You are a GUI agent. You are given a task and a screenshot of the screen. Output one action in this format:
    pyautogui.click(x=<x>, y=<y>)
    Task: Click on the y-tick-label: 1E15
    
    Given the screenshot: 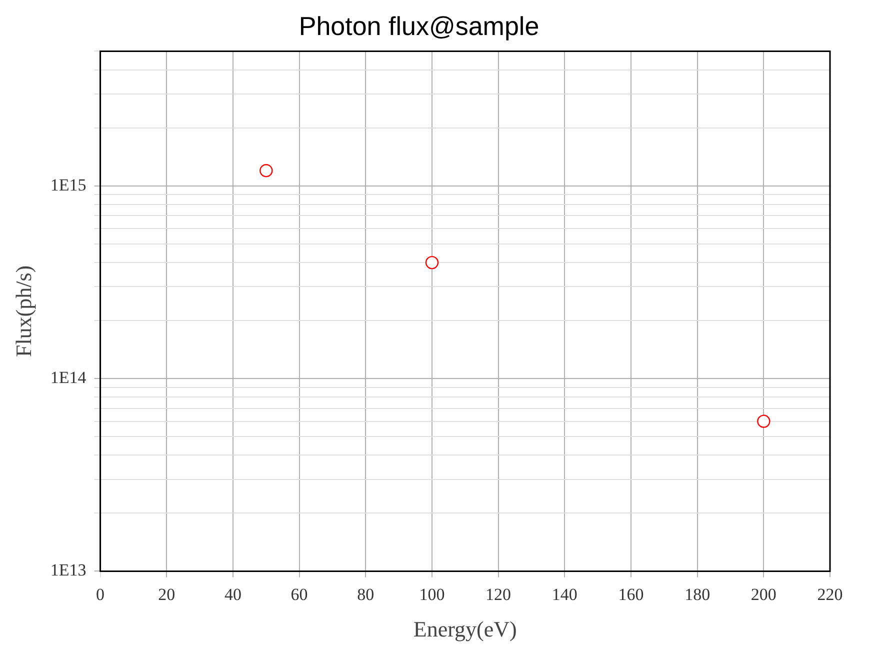 What is the action you would take?
    pyautogui.click(x=68, y=184)
    